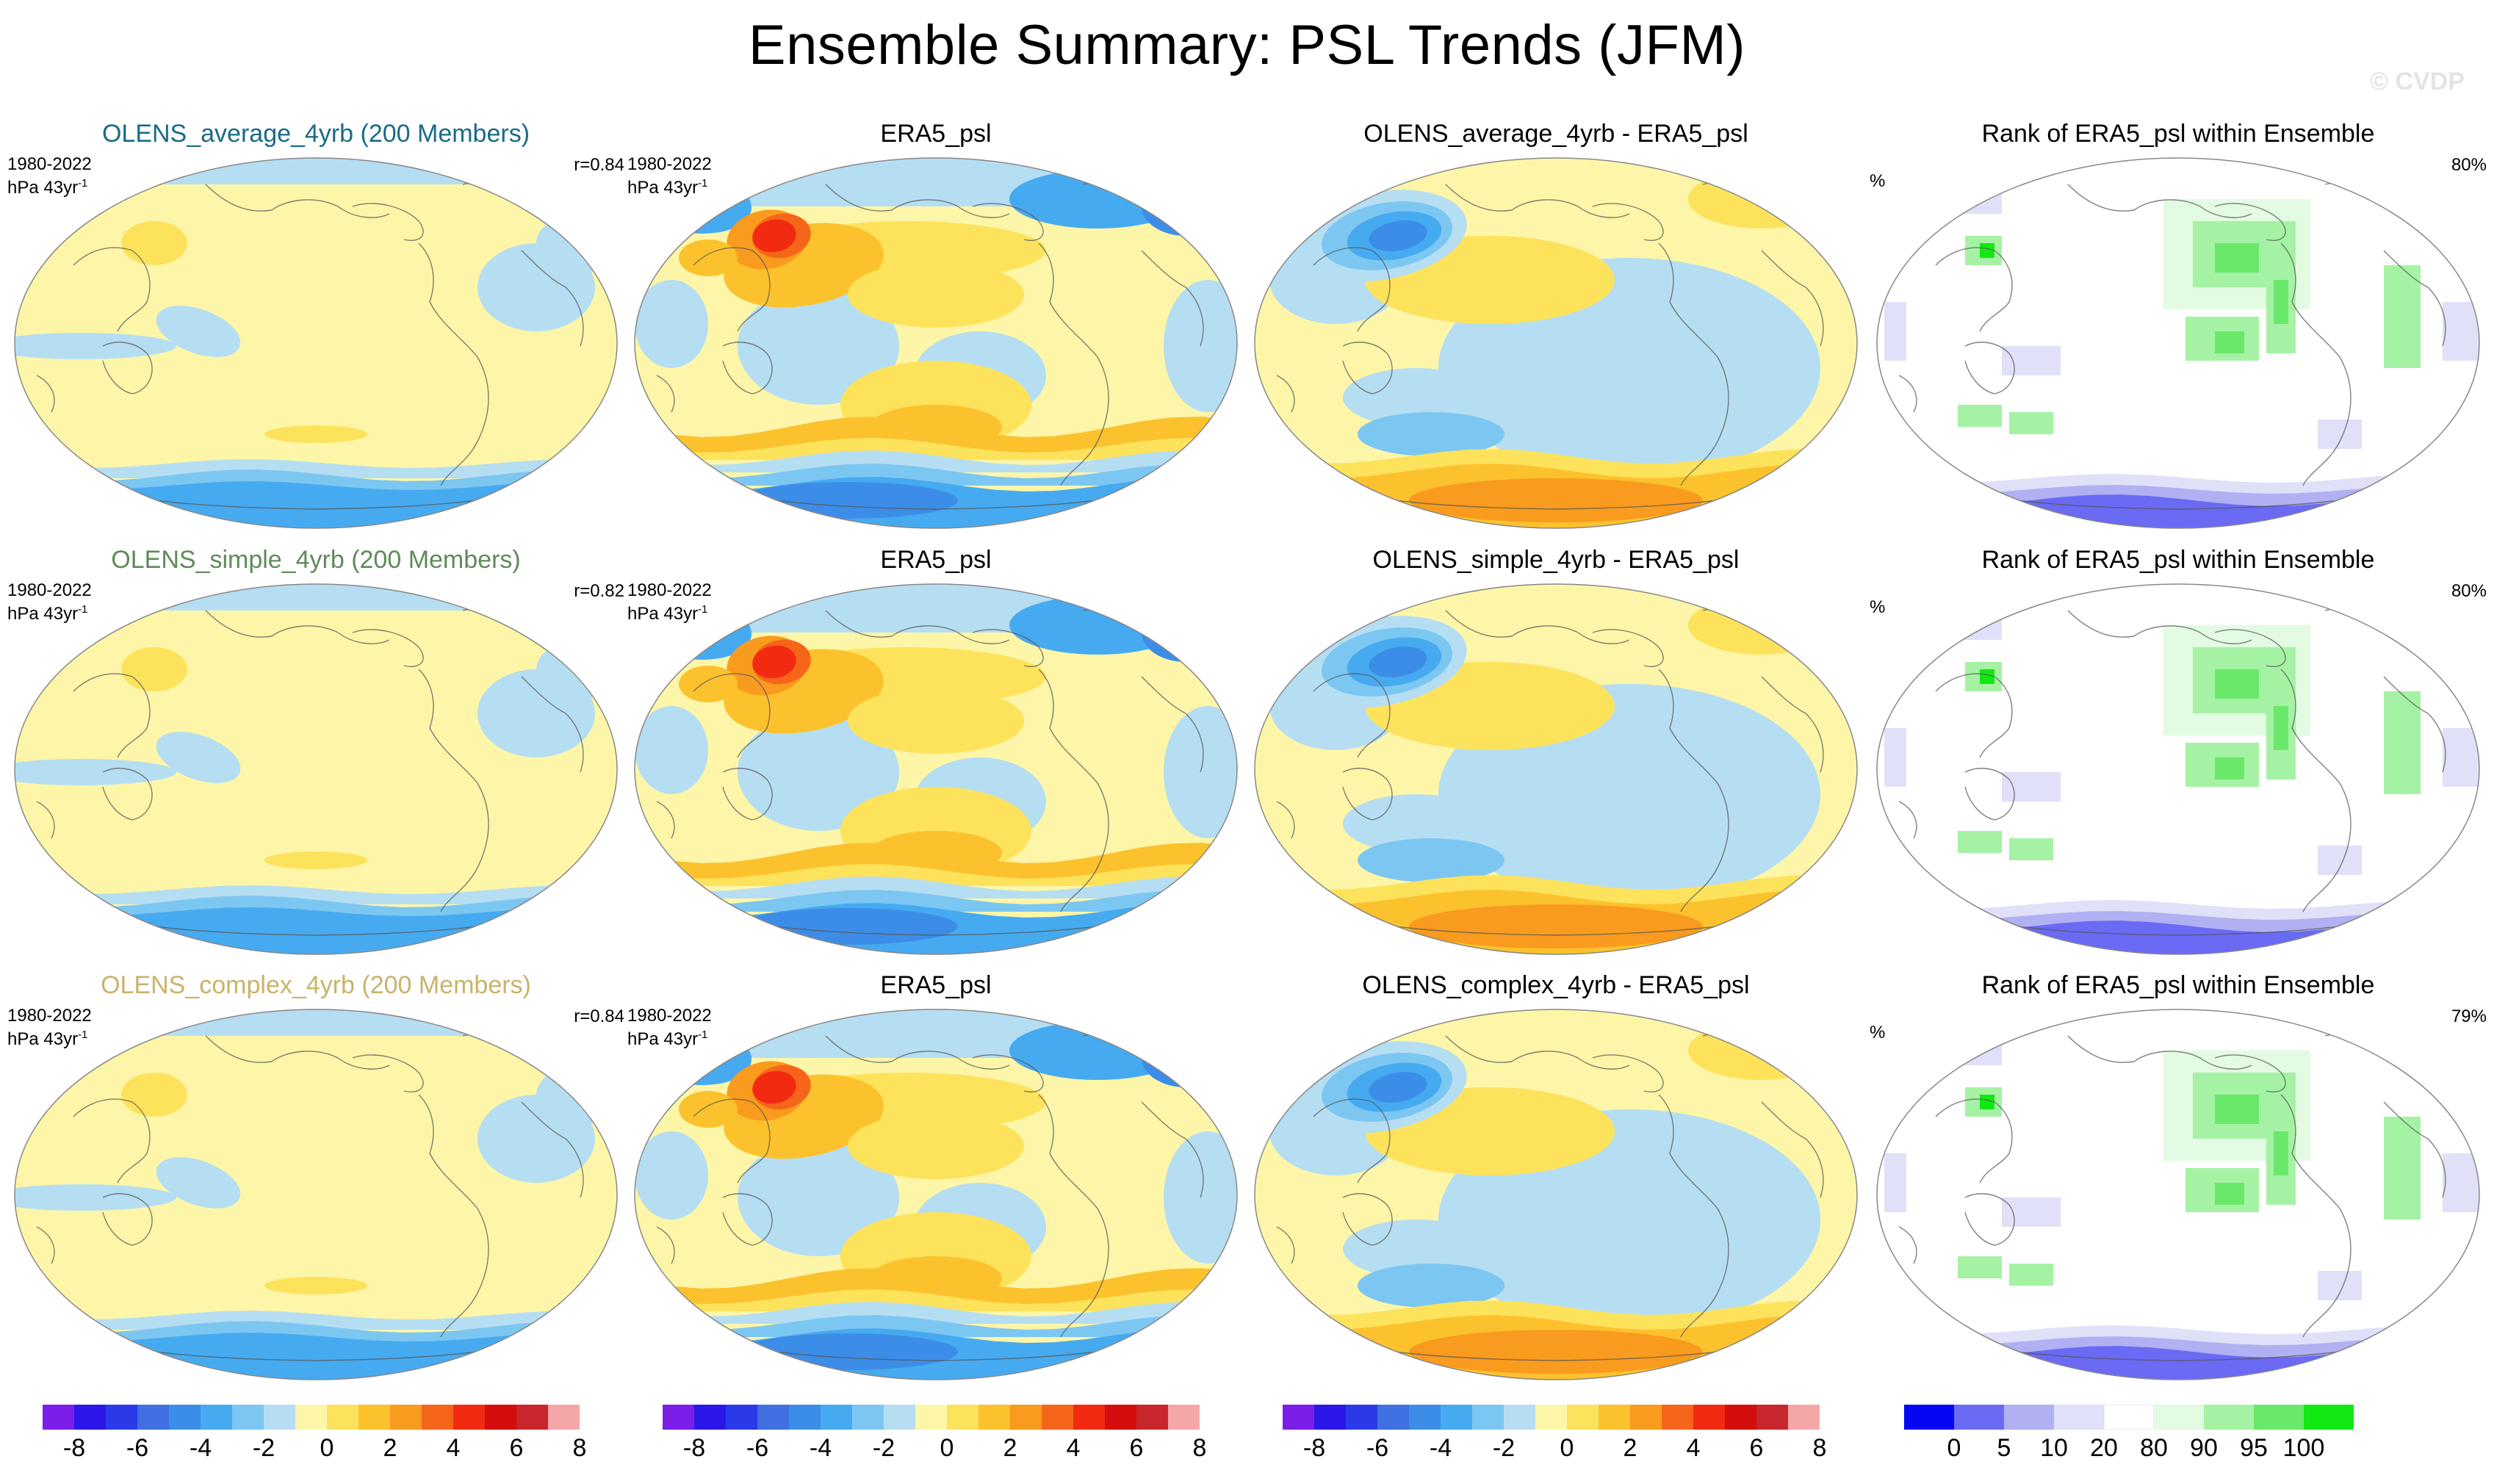 This screenshot has height=1484, width=2494. What do you see at coordinates (1247, 45) in the screenshot?
I see `figure-title: Ensemble Summary: PSL Trends (JFM)` at bounding box center [1247, 45].